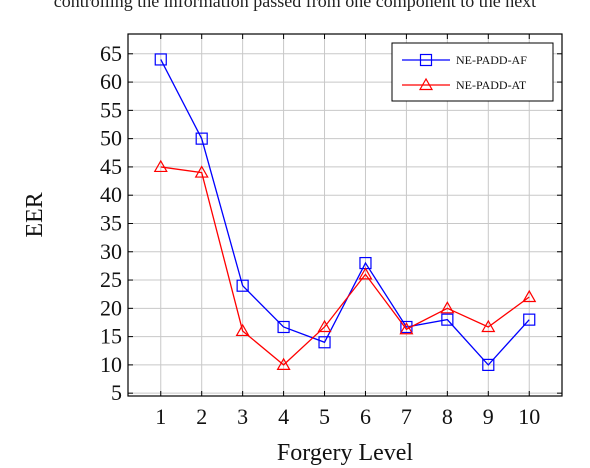  I want to click on x-tick-label: 4, so click(283, 416).